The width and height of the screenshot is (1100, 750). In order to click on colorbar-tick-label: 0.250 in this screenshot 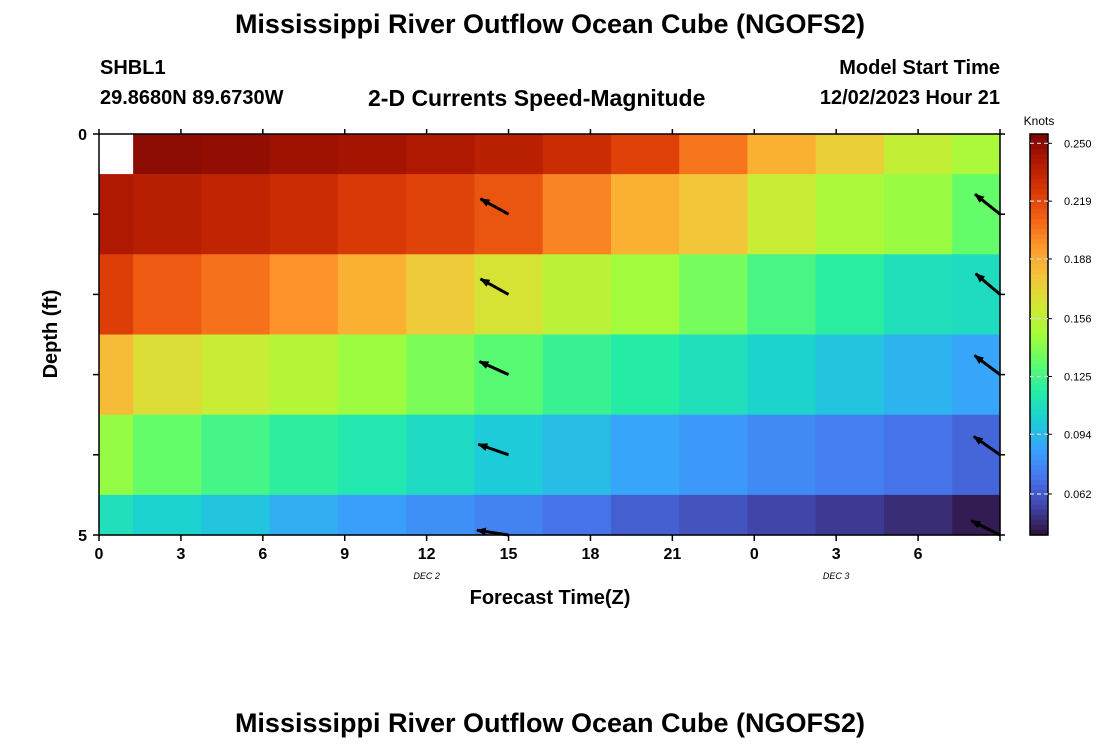, I will do `click(1078, 144)`.